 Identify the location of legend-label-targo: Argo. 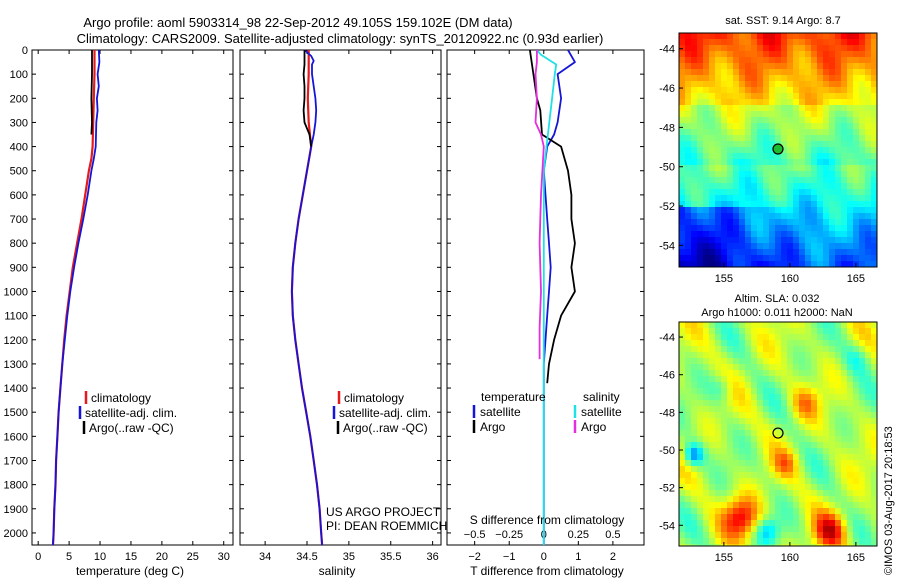
(493, 427).